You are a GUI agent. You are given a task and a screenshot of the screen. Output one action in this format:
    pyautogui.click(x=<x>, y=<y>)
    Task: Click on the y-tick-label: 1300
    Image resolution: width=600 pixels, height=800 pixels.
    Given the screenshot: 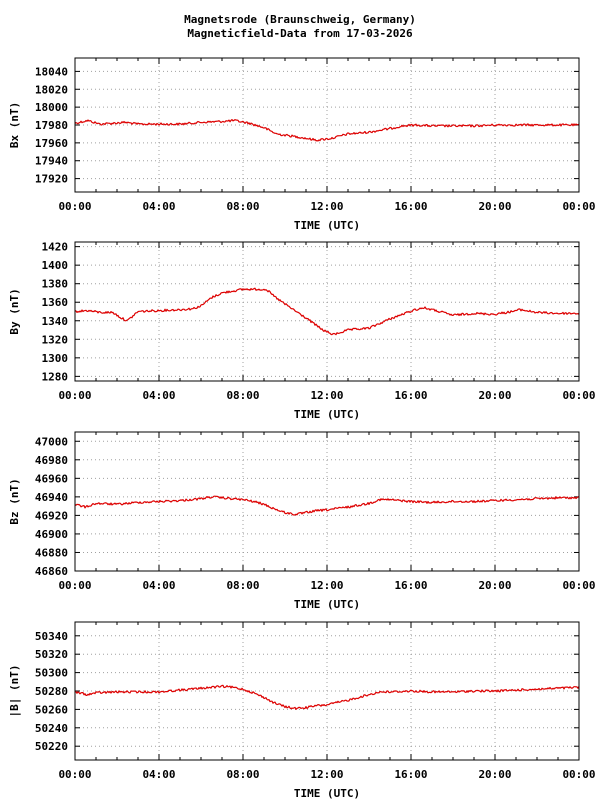 What is the action you would take?
    pyautogui.click(x=55, y=358)
    